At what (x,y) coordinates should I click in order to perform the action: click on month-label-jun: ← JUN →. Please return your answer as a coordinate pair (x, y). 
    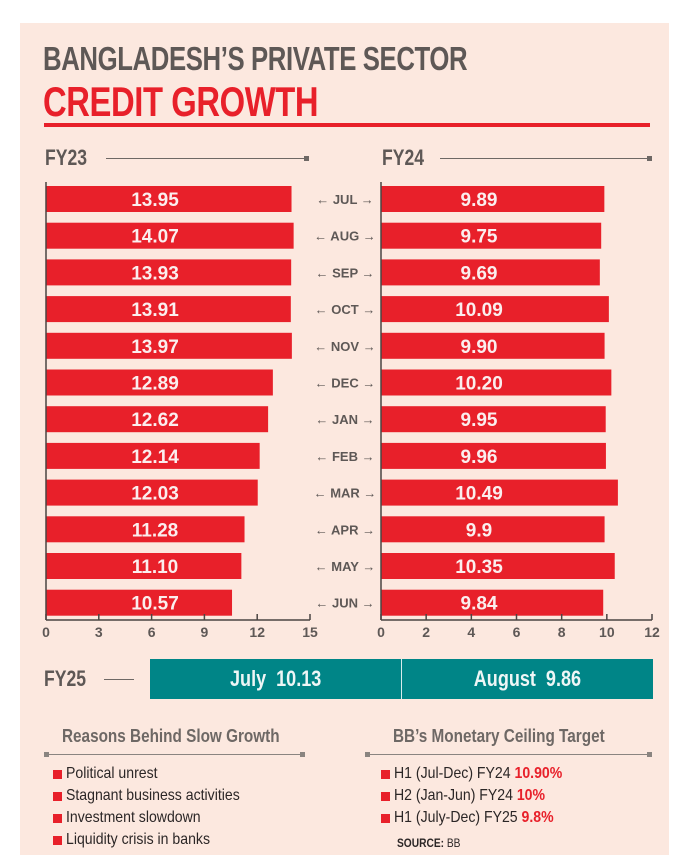
    Looking at the image, I should click on (344, 603).